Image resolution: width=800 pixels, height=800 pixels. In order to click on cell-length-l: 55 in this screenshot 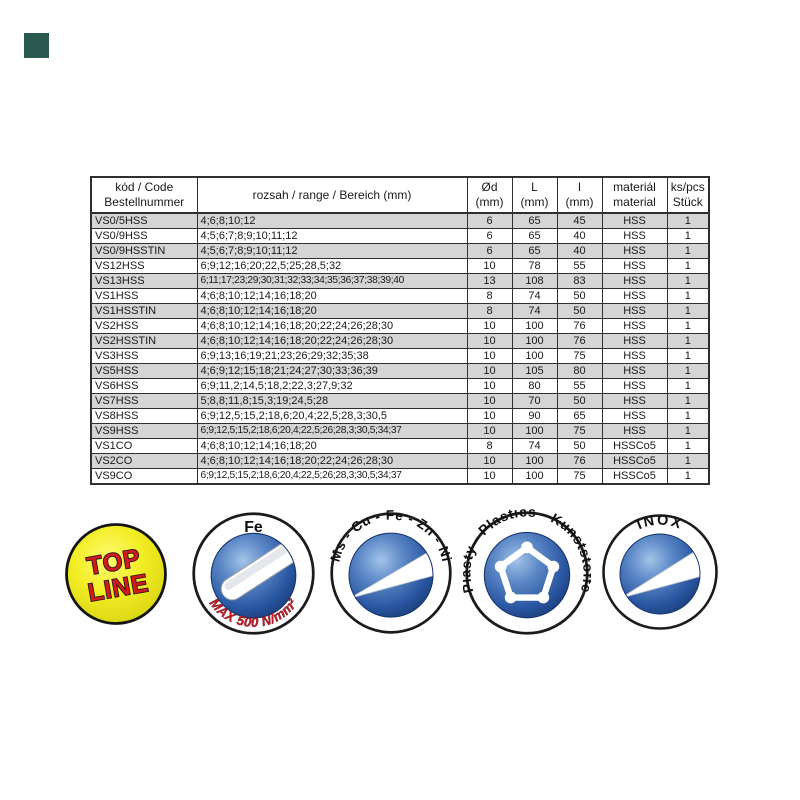, I will do `click(579, 386)`.